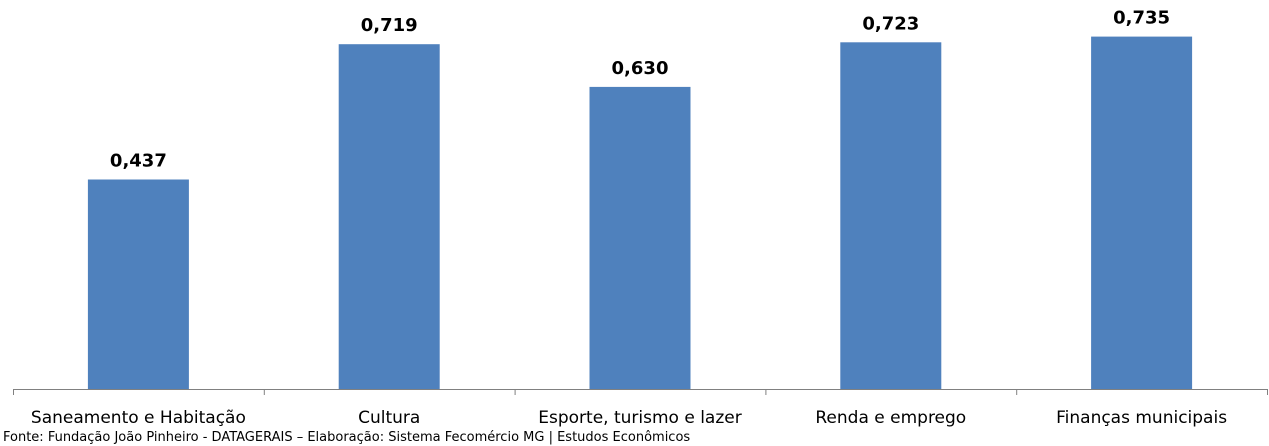 This screenshot has width=1269, height=446. What do you see at coordinates (890, 418) in the screenshot?
I see `category-label-4: Renda e emprego` at bounding box center [890, 418].